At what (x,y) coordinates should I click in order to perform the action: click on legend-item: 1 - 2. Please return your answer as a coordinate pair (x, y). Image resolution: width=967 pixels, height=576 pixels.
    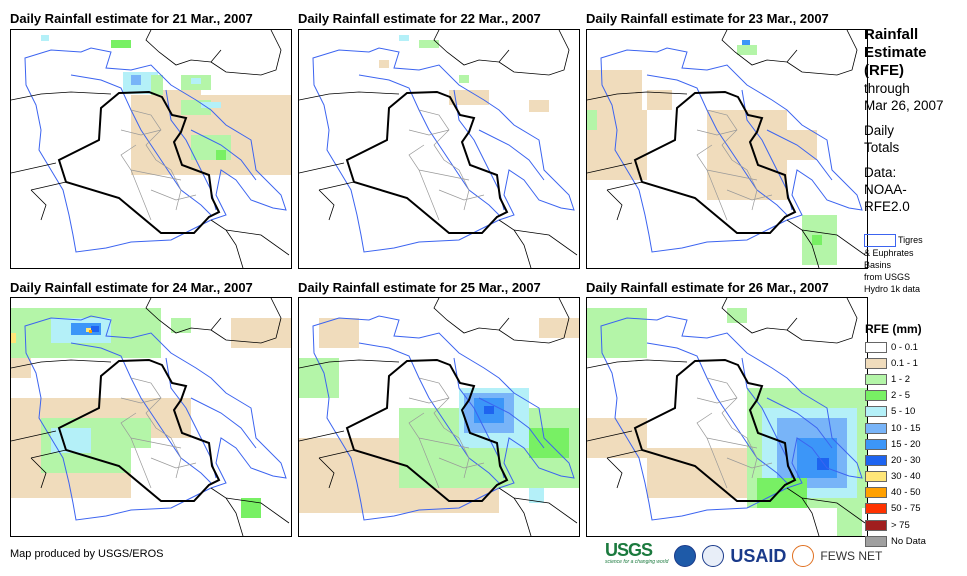
    Looking at the image, I should click on (895, 379).